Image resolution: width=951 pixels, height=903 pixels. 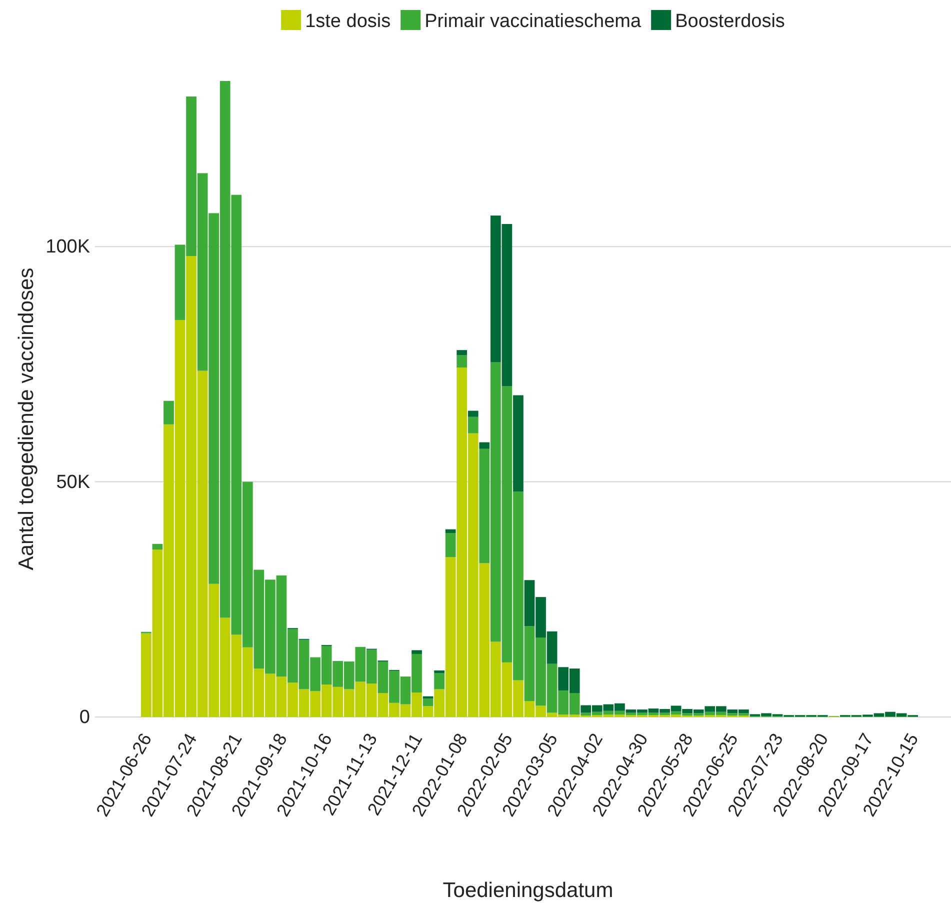 What do you see at coordinates (730, 21) in the screenshot?
I see `legend-label: Boosterdosis` at bounding box center [730, 21].